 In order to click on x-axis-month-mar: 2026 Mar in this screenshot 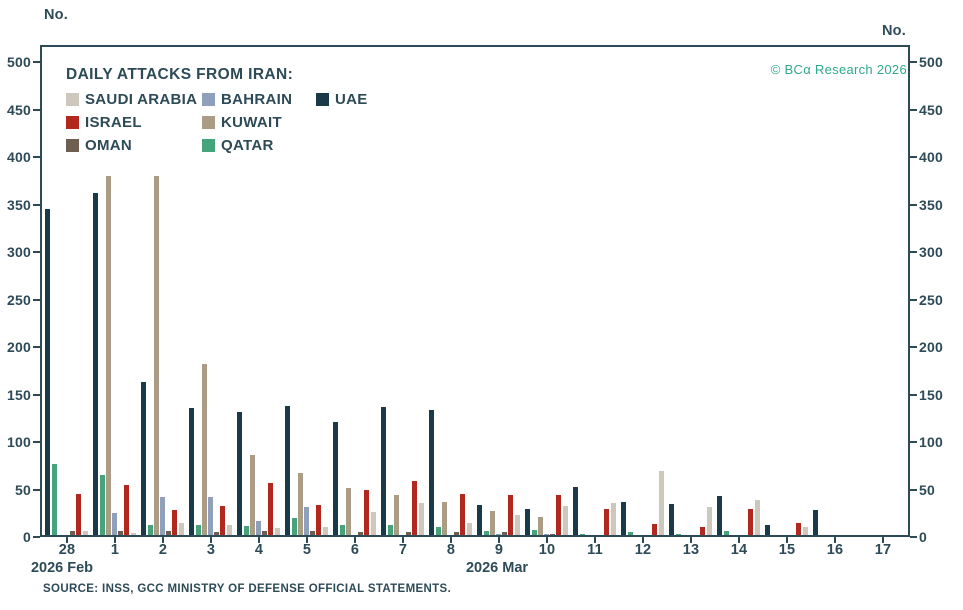, I will do `click(497, 568)`.